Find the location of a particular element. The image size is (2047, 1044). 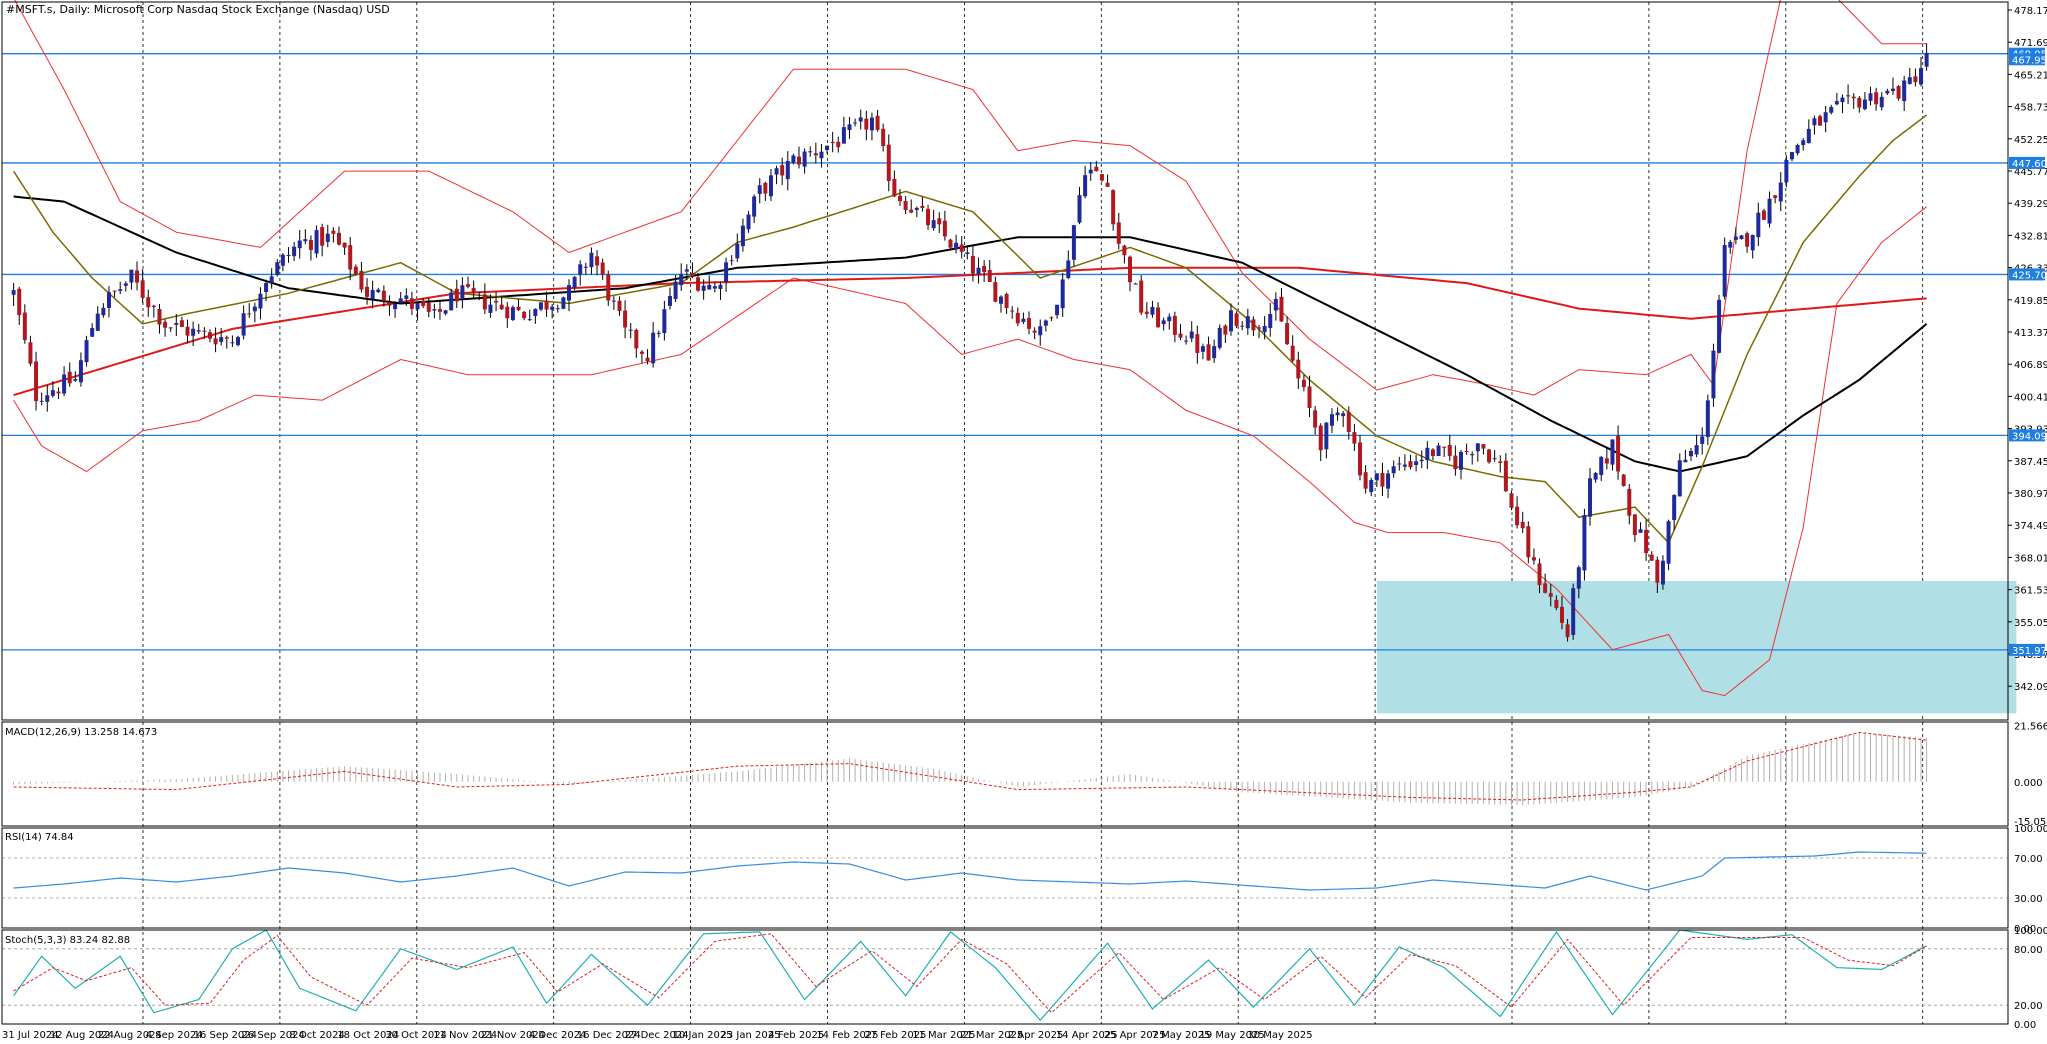

price-tag: 467.95 is located at coordinates (2028, 59).